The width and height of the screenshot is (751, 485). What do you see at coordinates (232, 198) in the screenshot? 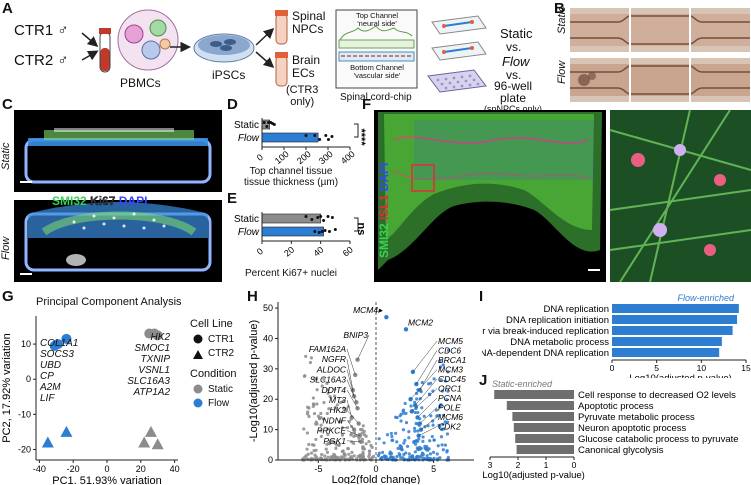
I see `panel-letter-e: E` at bounding box center [232, 198].